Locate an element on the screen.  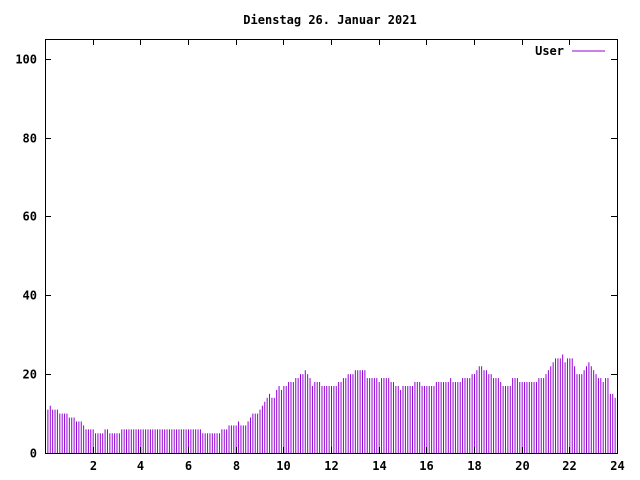
x-tick-label: 24 is located at coordinates (617, 466).